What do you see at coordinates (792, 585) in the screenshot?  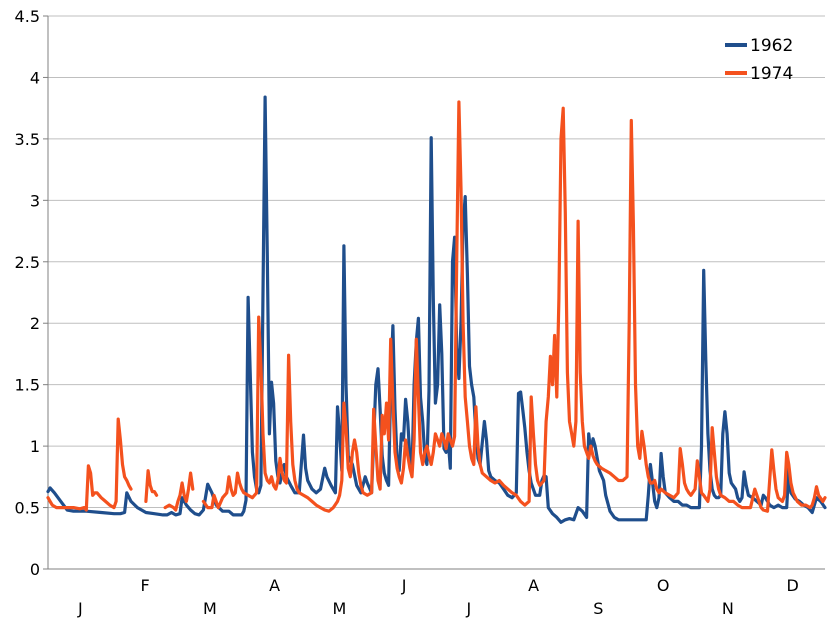 I see `x-tick-label-month: D` at bounding box center [792, 585].